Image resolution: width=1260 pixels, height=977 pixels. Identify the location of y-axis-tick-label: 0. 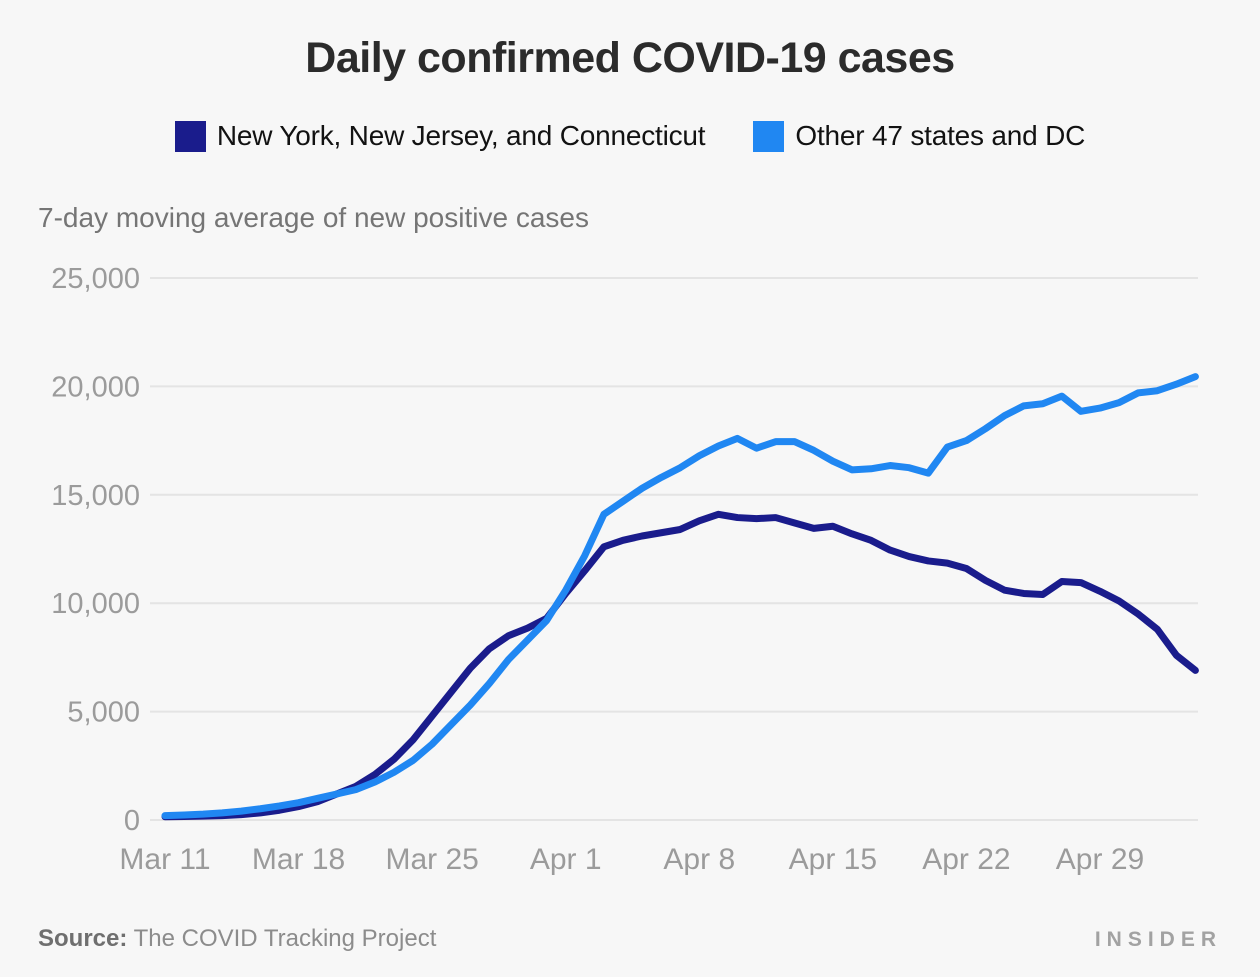
(132, 821).